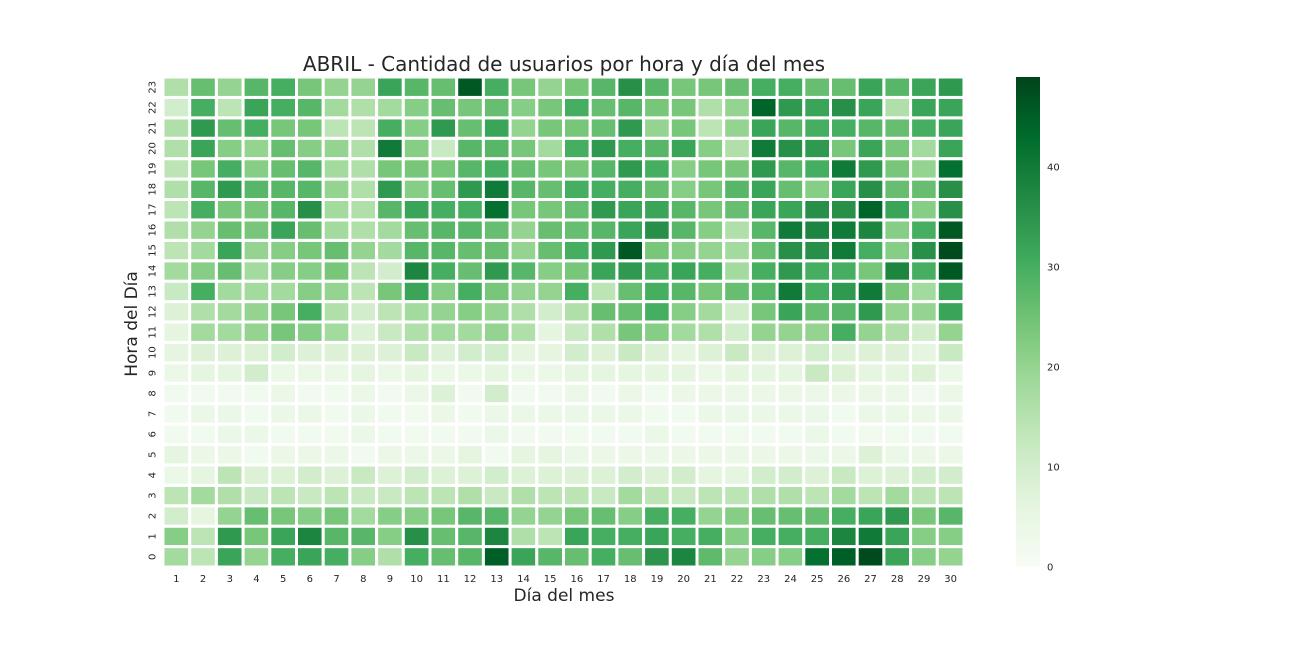 The width and height of the screenshot is (1296, 648). I want to click on x-tick-label: 3, so click(230, 579).